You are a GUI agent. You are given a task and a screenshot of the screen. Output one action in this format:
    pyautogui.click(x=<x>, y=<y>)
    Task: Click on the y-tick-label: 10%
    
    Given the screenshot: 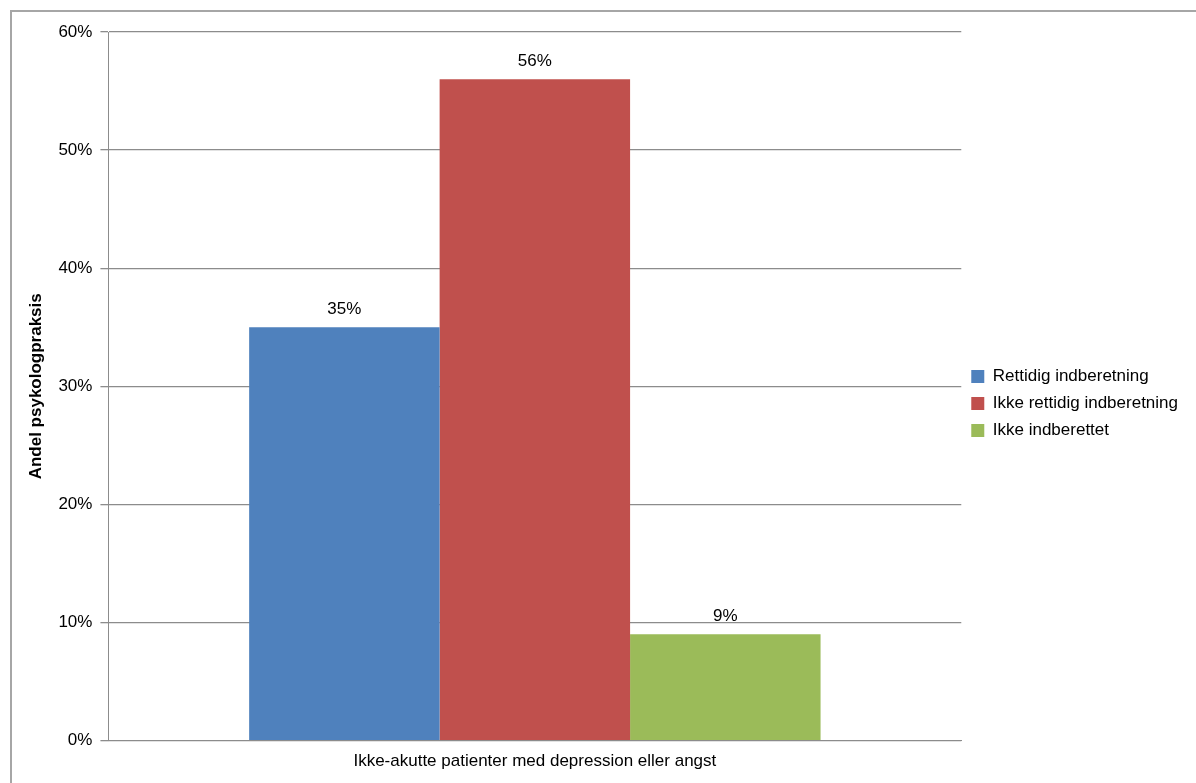 What is the action you would take?
    pyautogui.click(x=75, y=622)
    